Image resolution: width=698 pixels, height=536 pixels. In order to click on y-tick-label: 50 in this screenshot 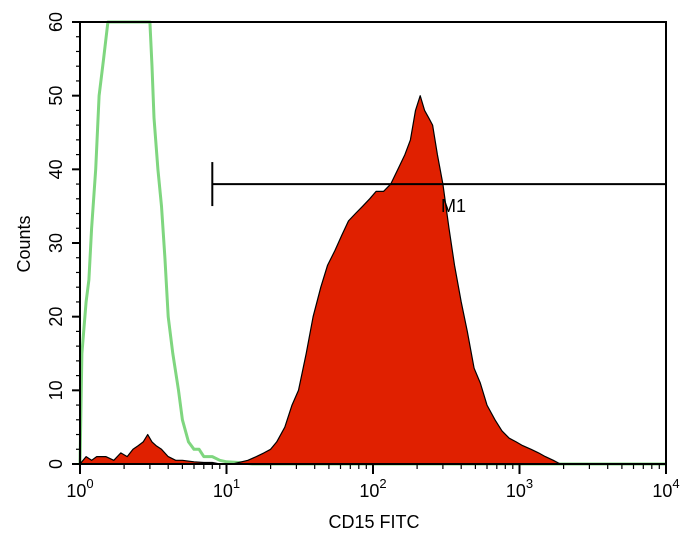, I will do `click(56, 96)`.